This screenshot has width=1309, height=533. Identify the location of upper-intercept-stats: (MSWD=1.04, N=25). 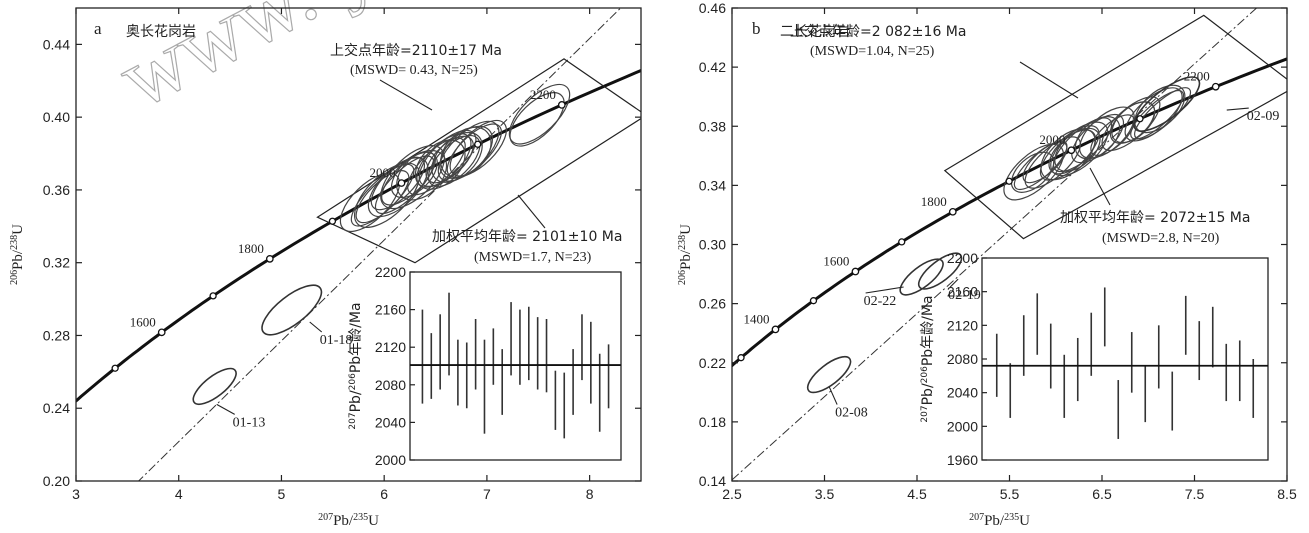
(872, 51).